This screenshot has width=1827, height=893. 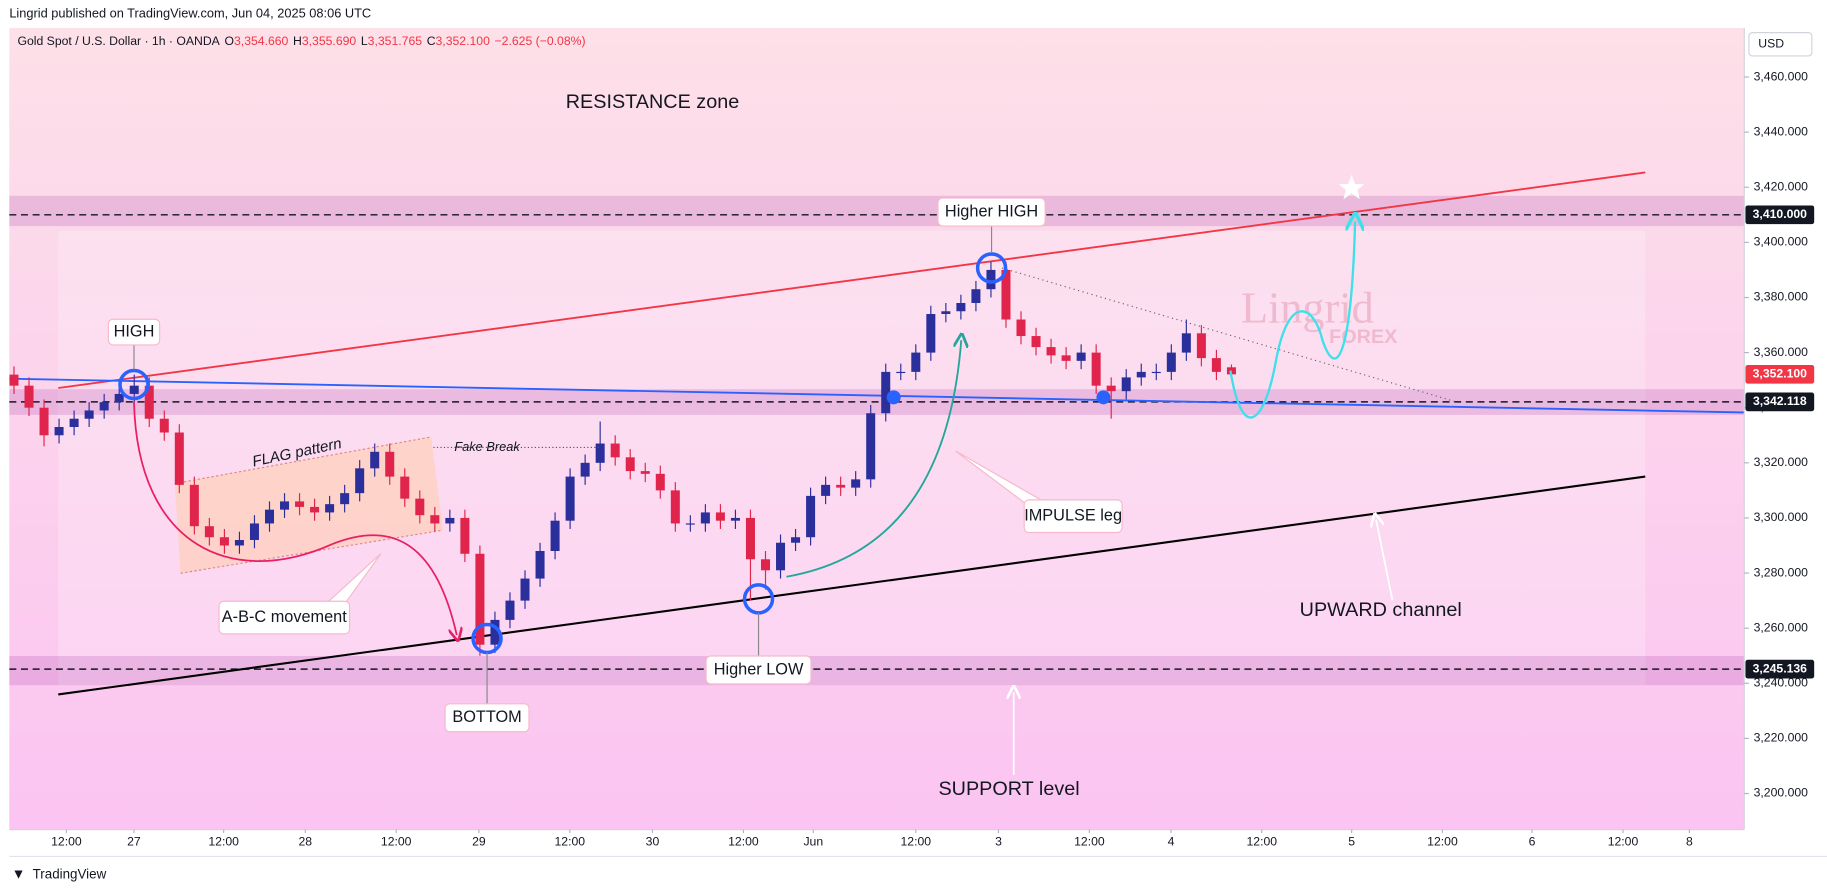 I want to click on level-label: 3,410.000, so click(x=1780, y=214).